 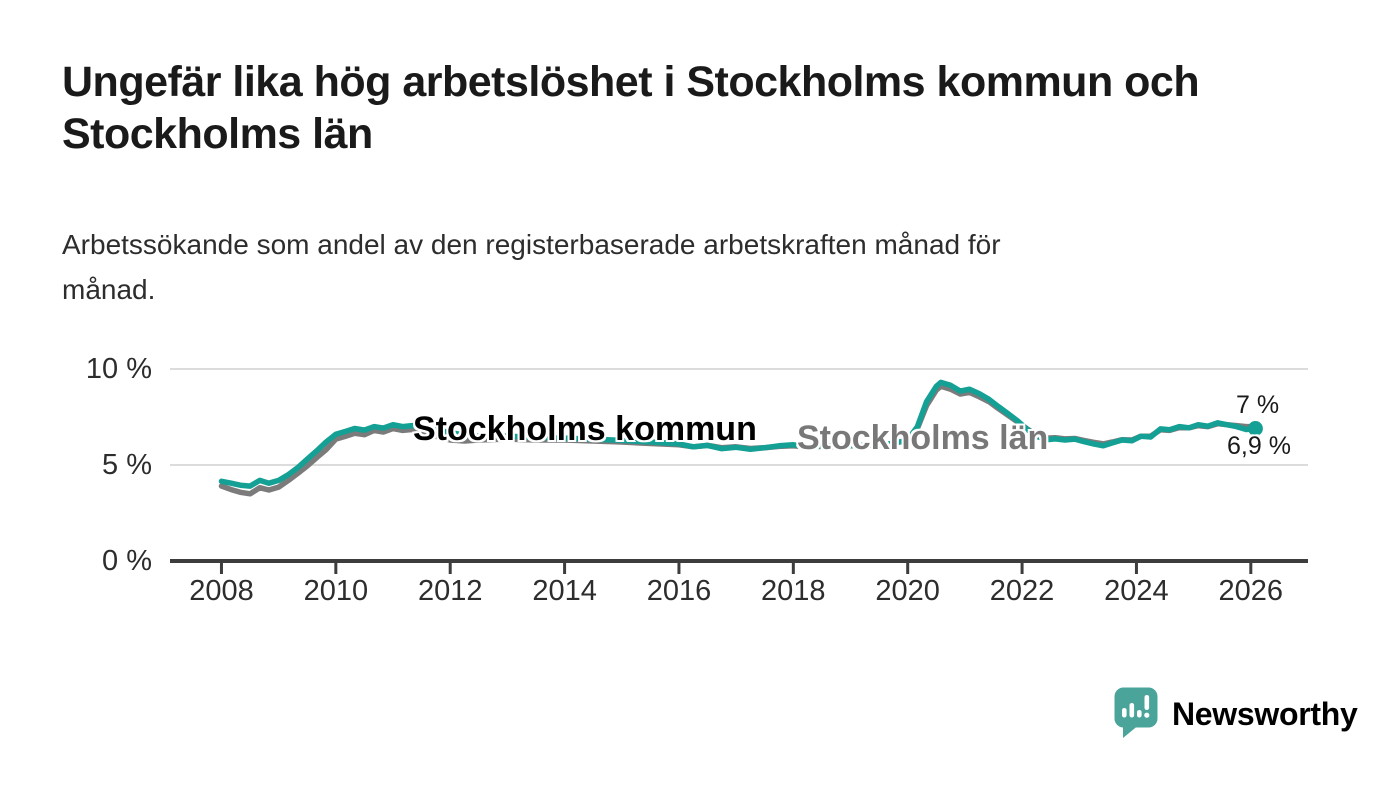 What do you see at coordinates (217, 134) in the screenshot?
I see `page-title-line2: Stockholms län` at bounding box center [217, 134].